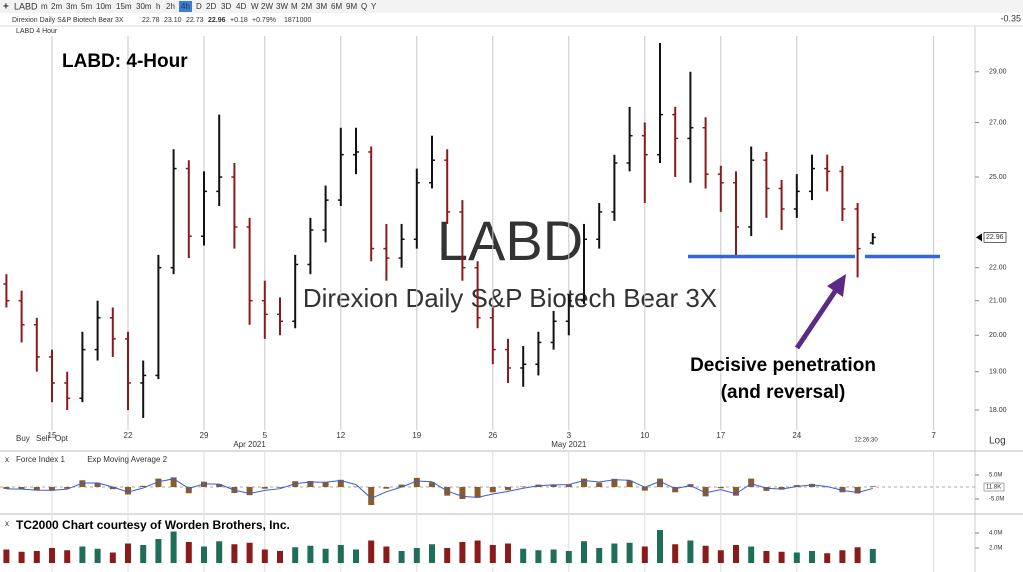 Image resolution: width=1023 pixels, height=572 pixels. Describe the element at coordinates (998, 122) in the screenshot. I see `y-tick-label: 27.00` at that location.